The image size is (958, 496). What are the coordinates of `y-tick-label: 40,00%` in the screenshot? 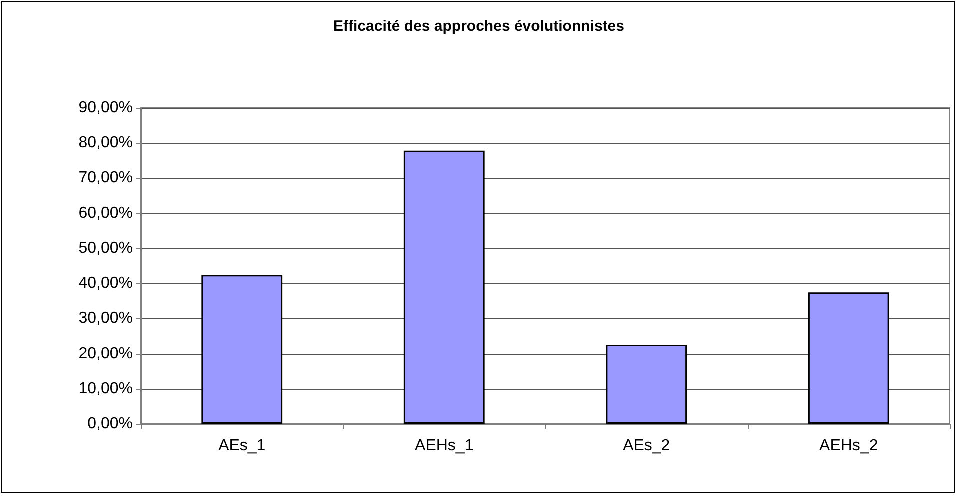 It's located at (105, 283).